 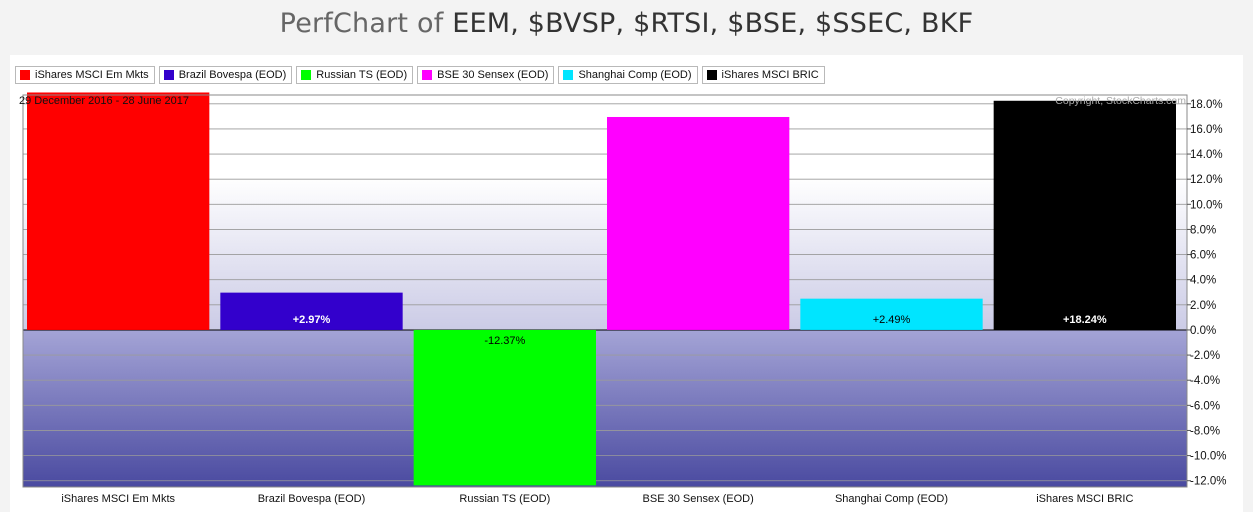 I want to click on y-tick-label: 16.0%, so click(x=1206, y=130).